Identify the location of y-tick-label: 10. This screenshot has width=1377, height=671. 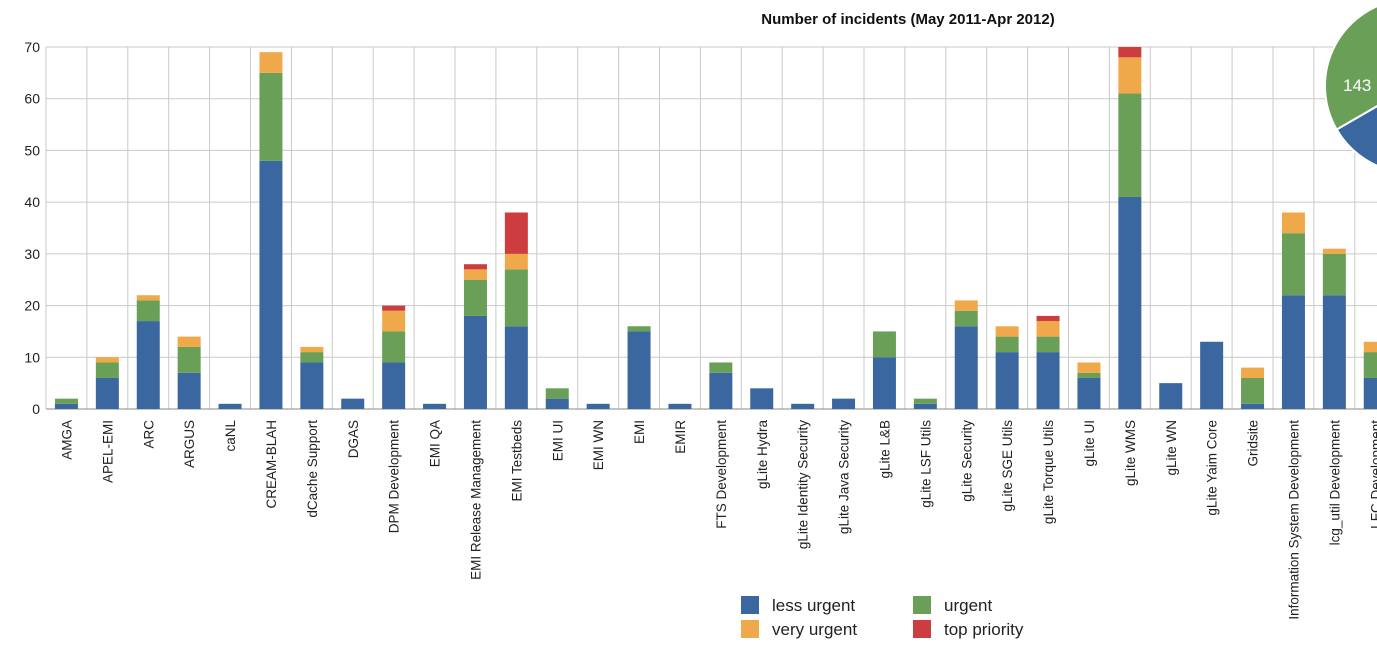
(32, 357).